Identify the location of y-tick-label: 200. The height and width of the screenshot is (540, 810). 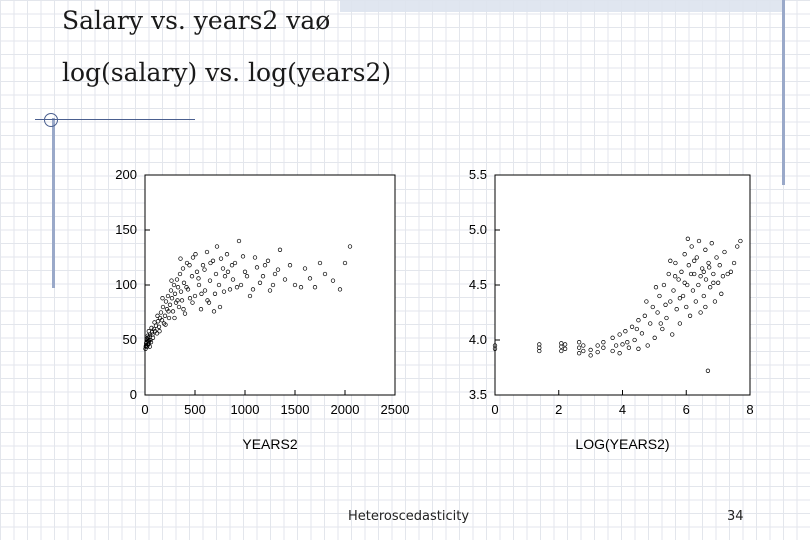
(126, 174).